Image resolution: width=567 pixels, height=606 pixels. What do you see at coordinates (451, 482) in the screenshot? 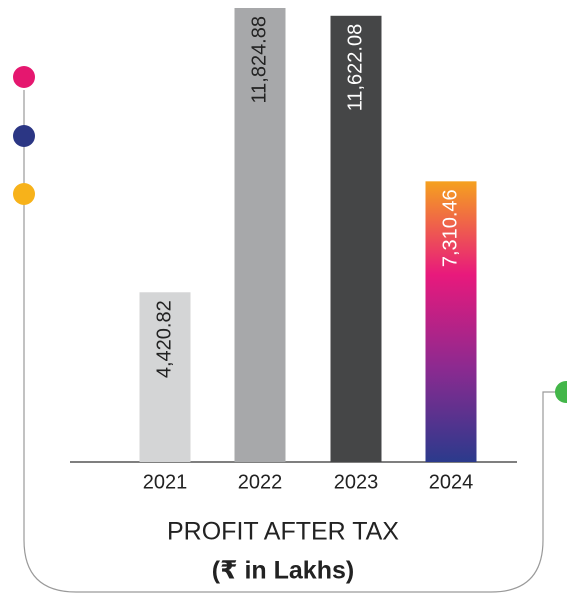
I see `x-tick-label: 2024` at bounding box center [451, 482].